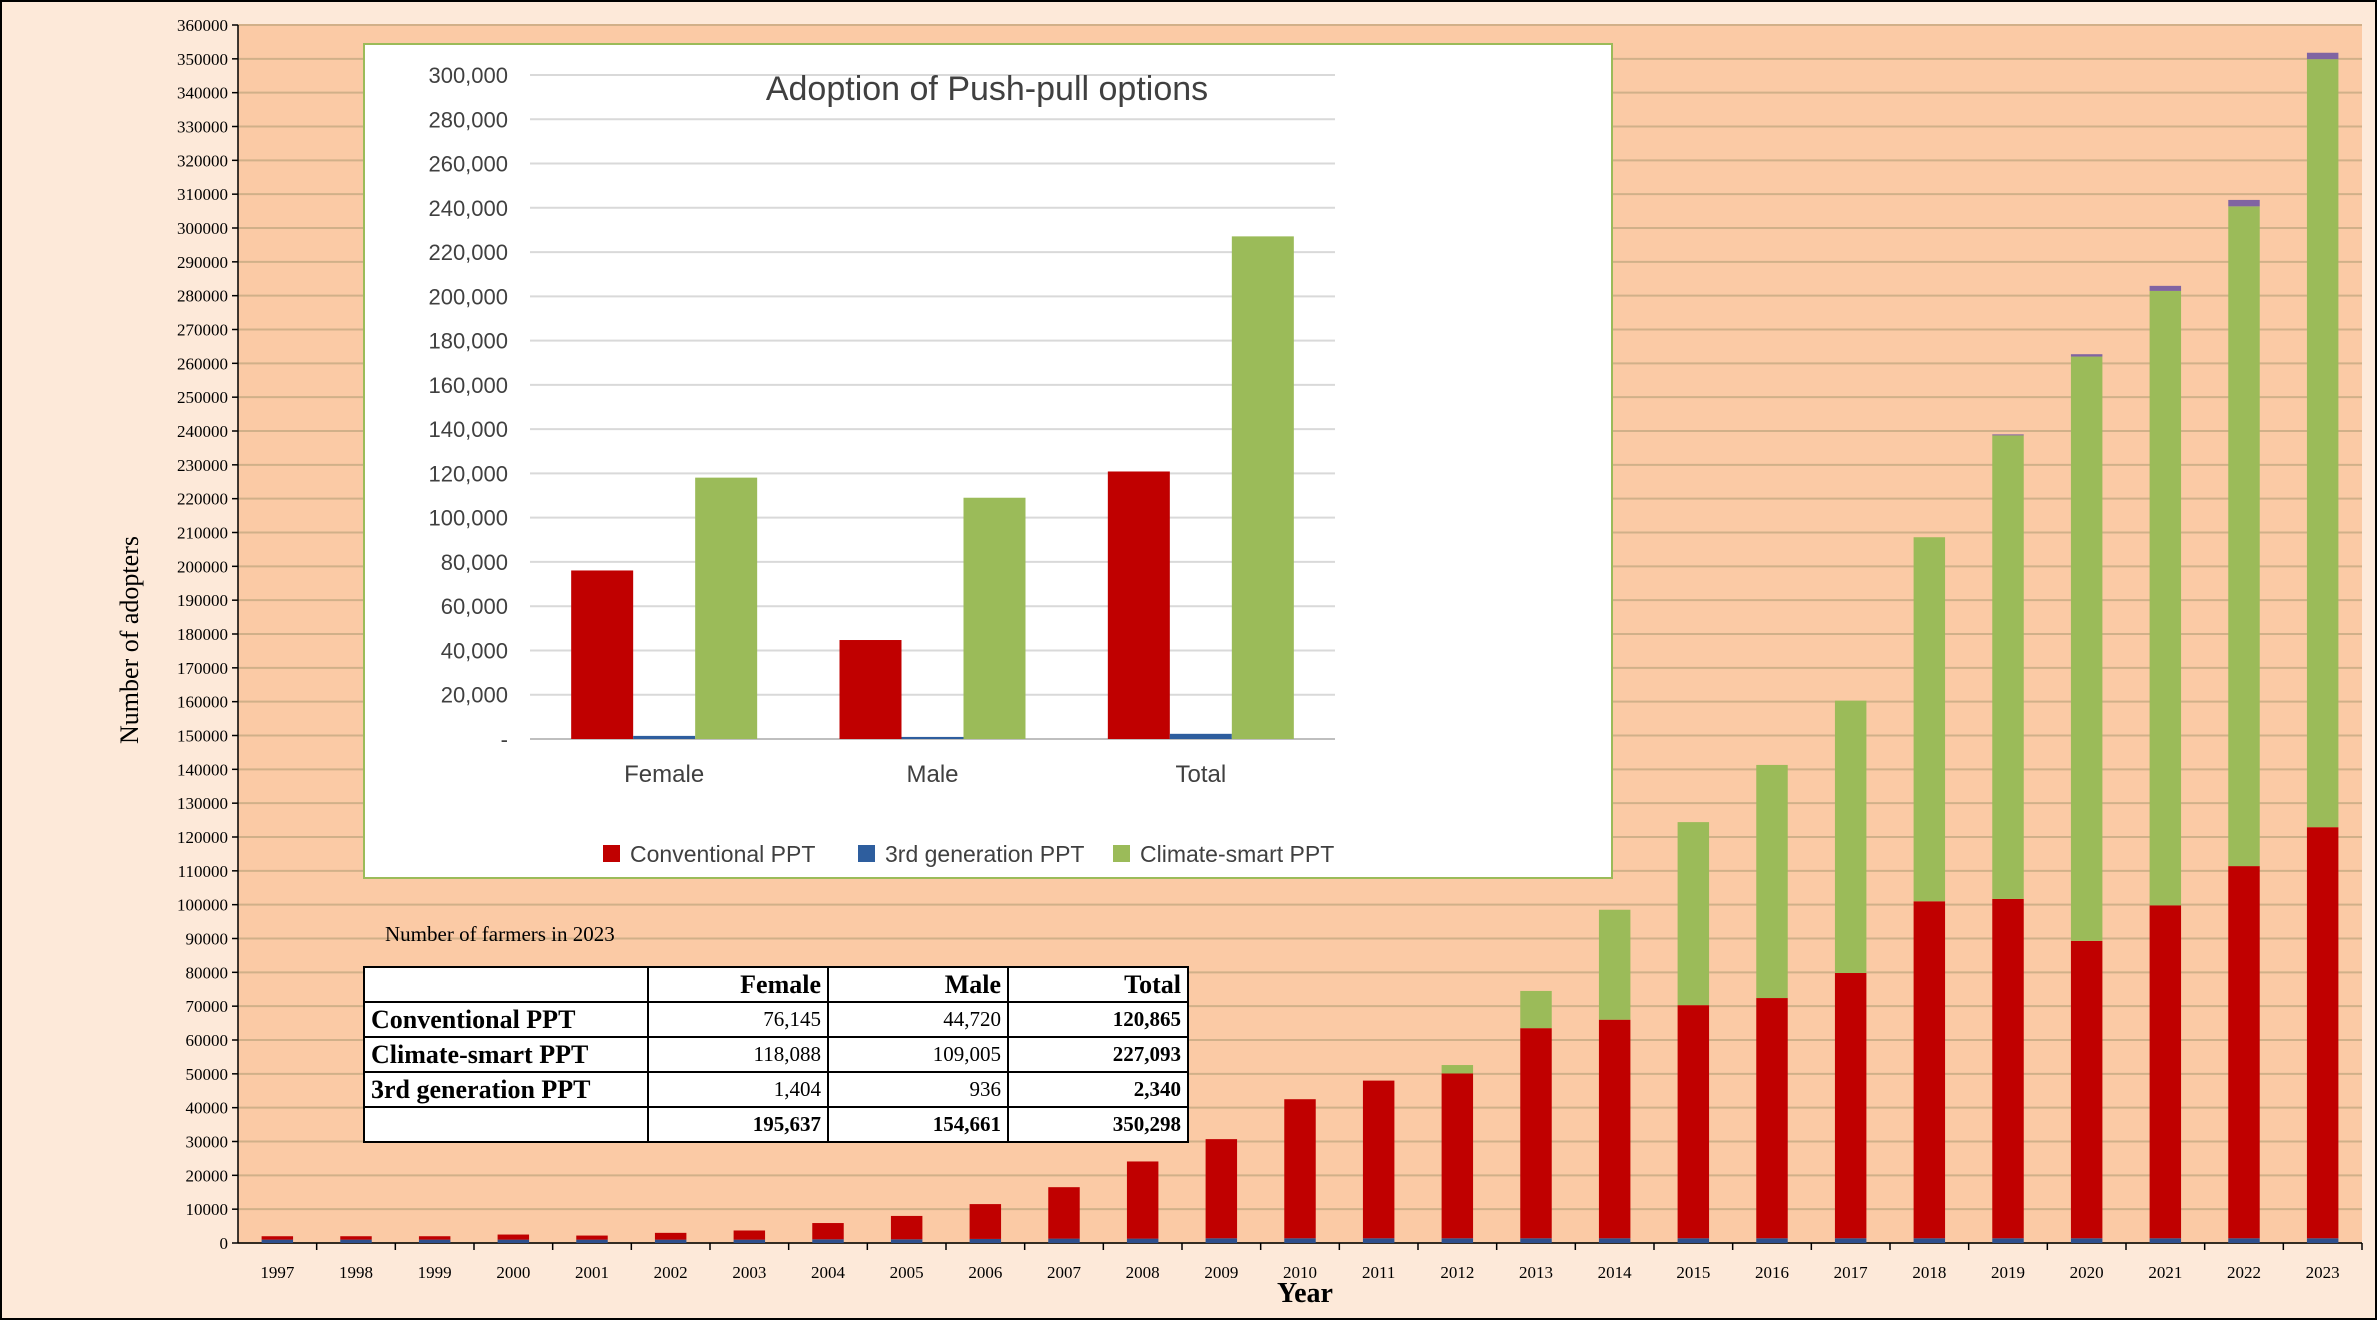 This screenshot has width=2377, height=1320. I want to click on y-tick-label: 200000, so click(202, 566).